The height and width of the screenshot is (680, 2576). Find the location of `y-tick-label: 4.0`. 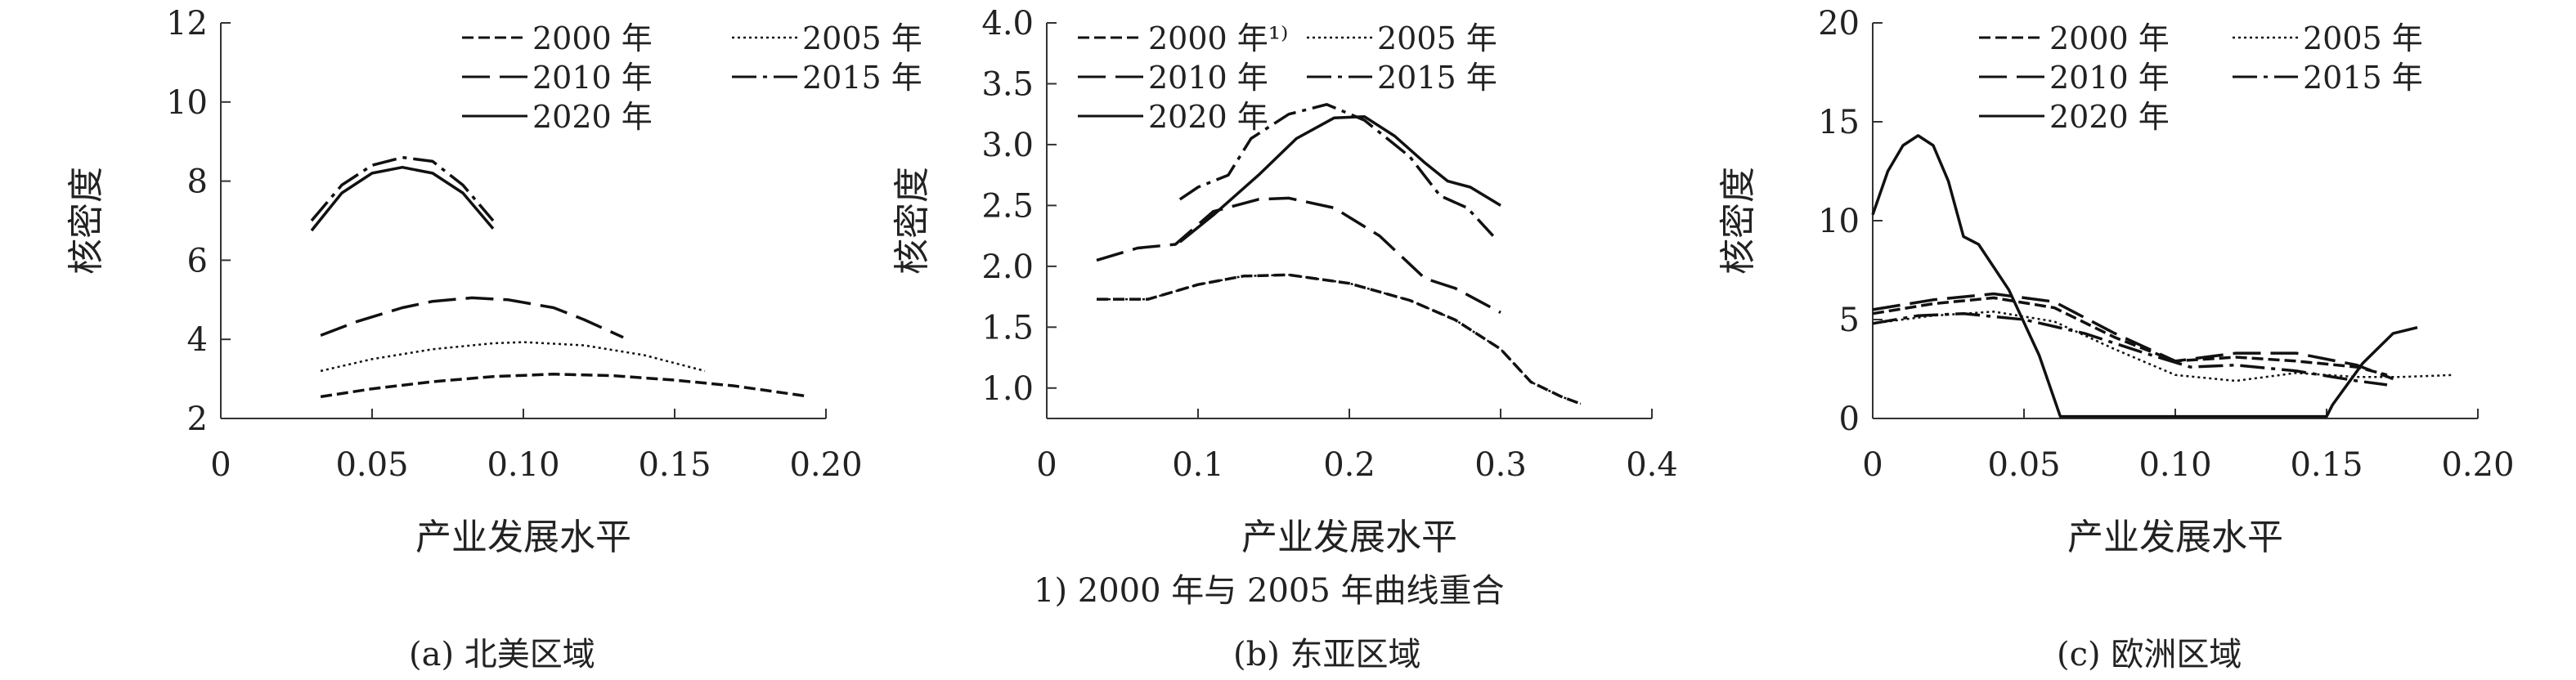

y-tick-label: 4.0 is located at coordinates (1008, 23).